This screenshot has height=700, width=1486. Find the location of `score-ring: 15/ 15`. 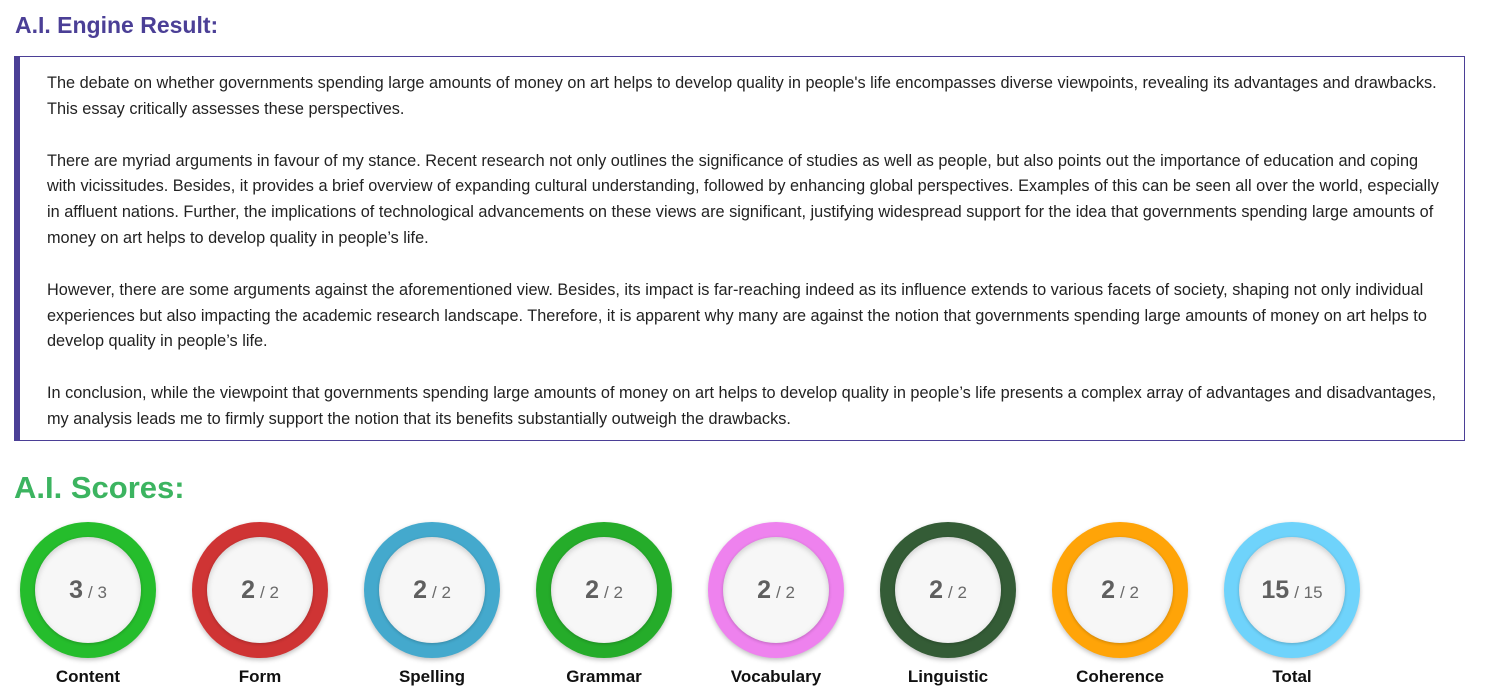

score-ring: 15/ 15 is located at coordinates (1292, 590).